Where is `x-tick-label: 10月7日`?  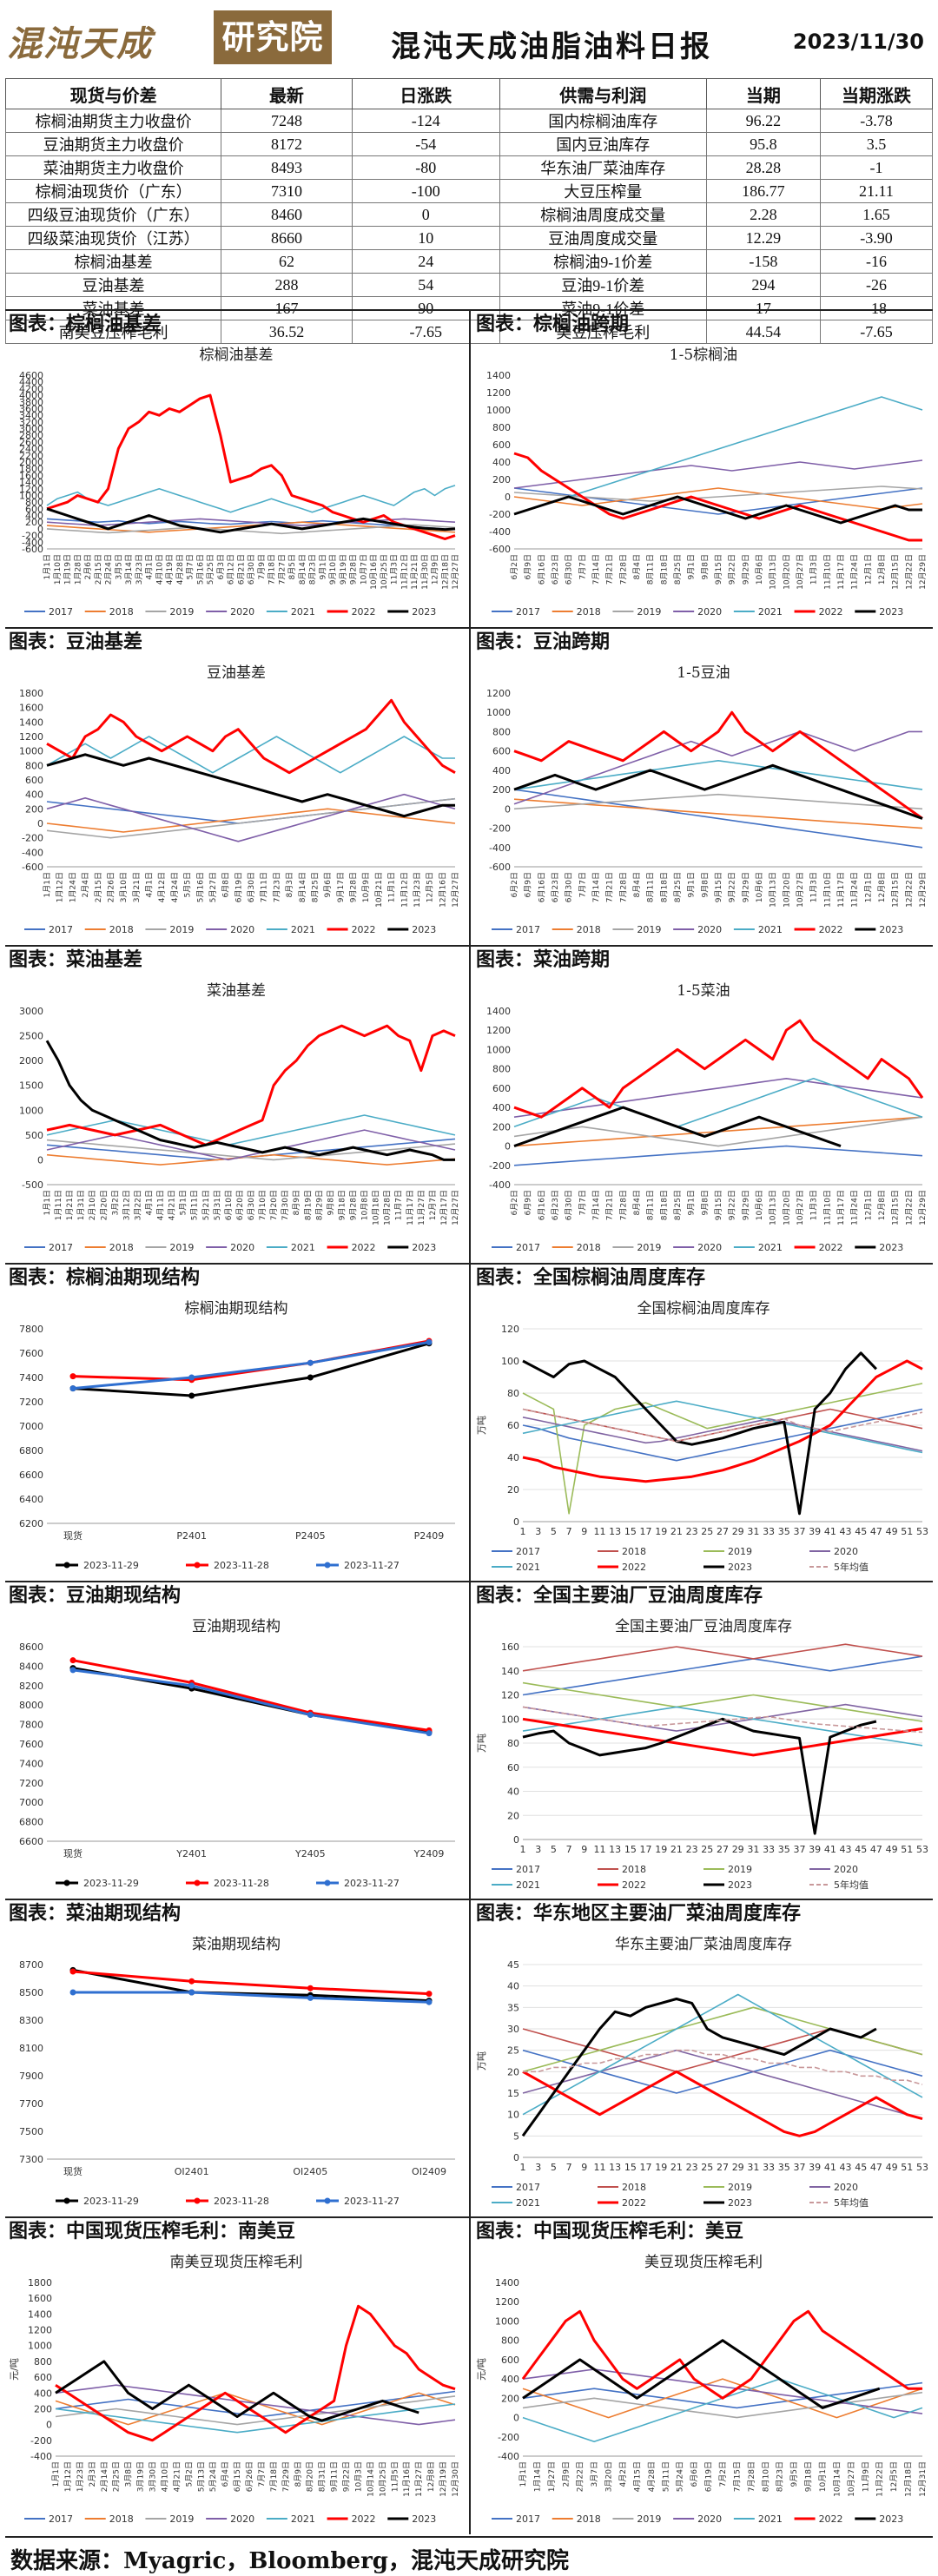 x-tick-label: 10月7日 is located at coordinates (363, 569).